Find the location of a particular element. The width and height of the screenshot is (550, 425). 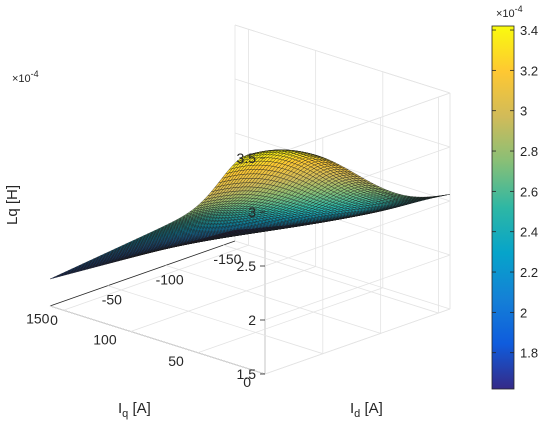

colorbar-tick-label: 3 is located at coordinates (523, 111).